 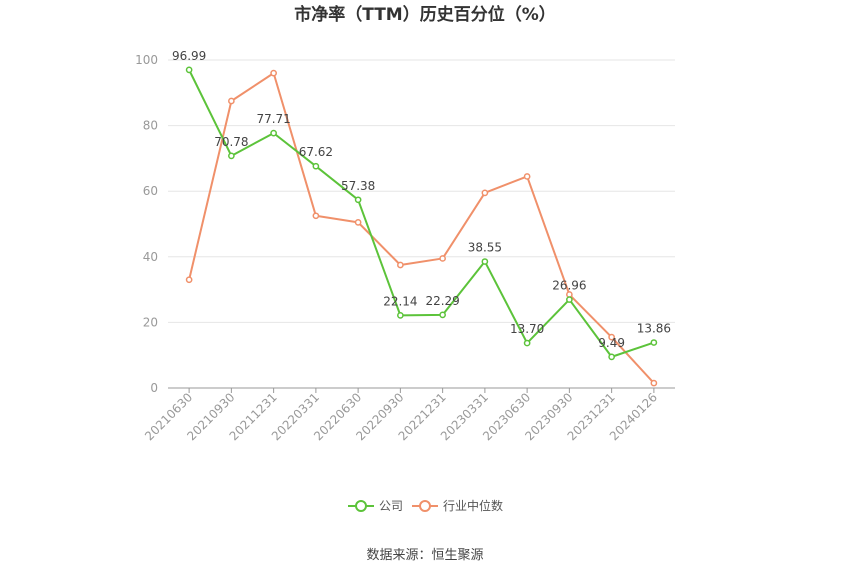 What do you see at coordinates (473, 505) in the screenshot?
I see `legend-label: 行业中位数` at bounding box center [473, 505].